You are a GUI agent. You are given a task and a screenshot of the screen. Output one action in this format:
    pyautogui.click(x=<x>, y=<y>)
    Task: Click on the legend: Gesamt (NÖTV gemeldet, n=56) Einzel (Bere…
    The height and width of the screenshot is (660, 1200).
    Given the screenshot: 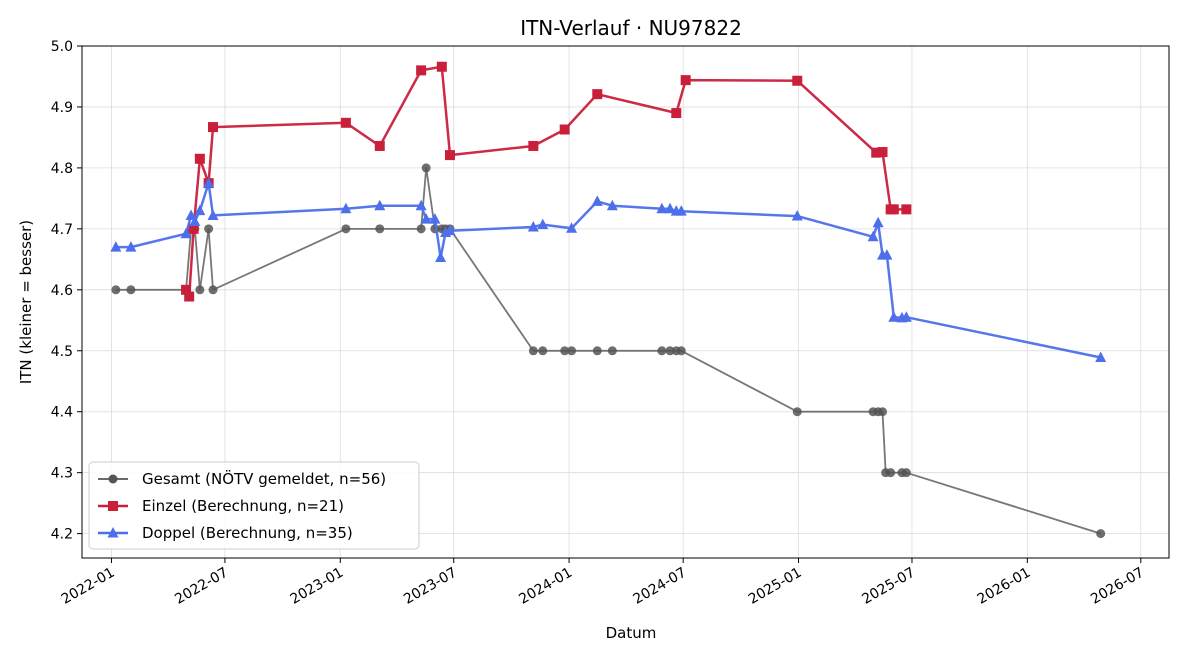 What is the action you would take?
    pyautogui.click(x=254, y=505)
    